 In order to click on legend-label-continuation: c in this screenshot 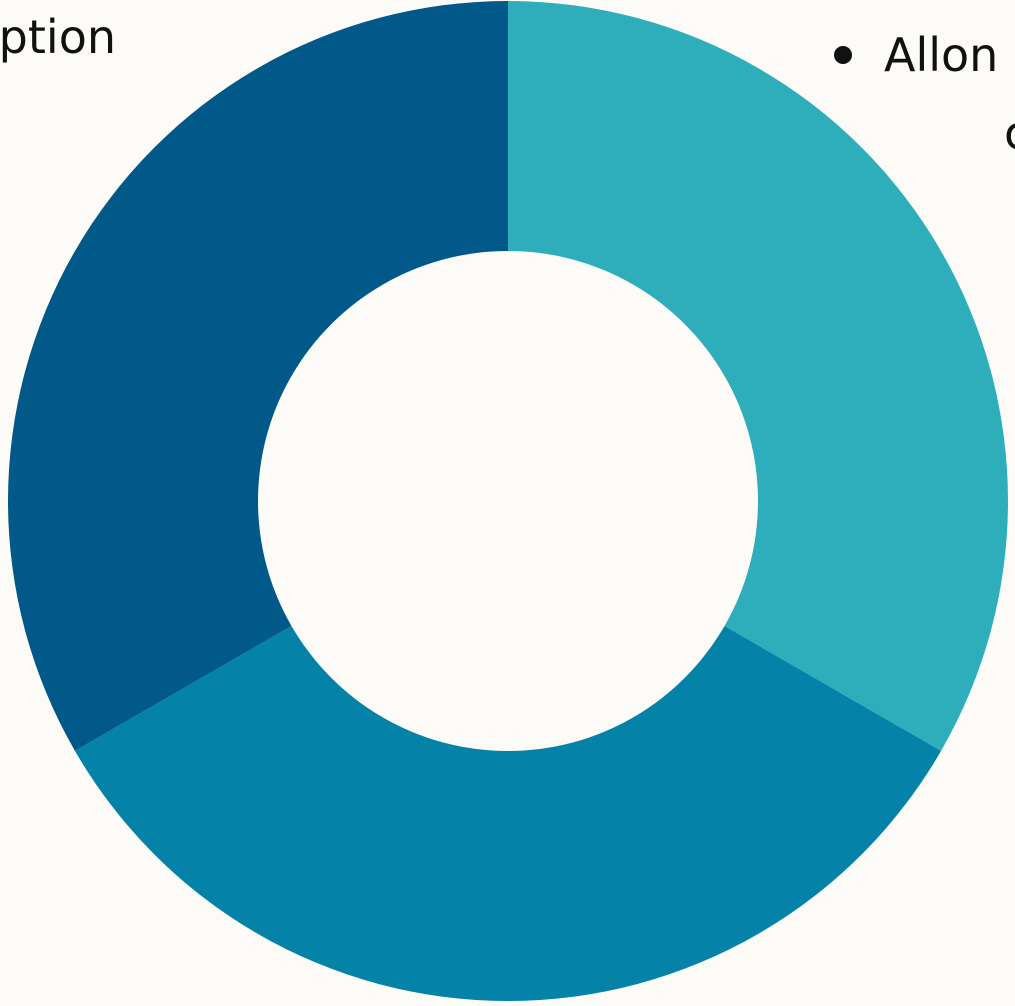, I will do `click(1009, 133)`.